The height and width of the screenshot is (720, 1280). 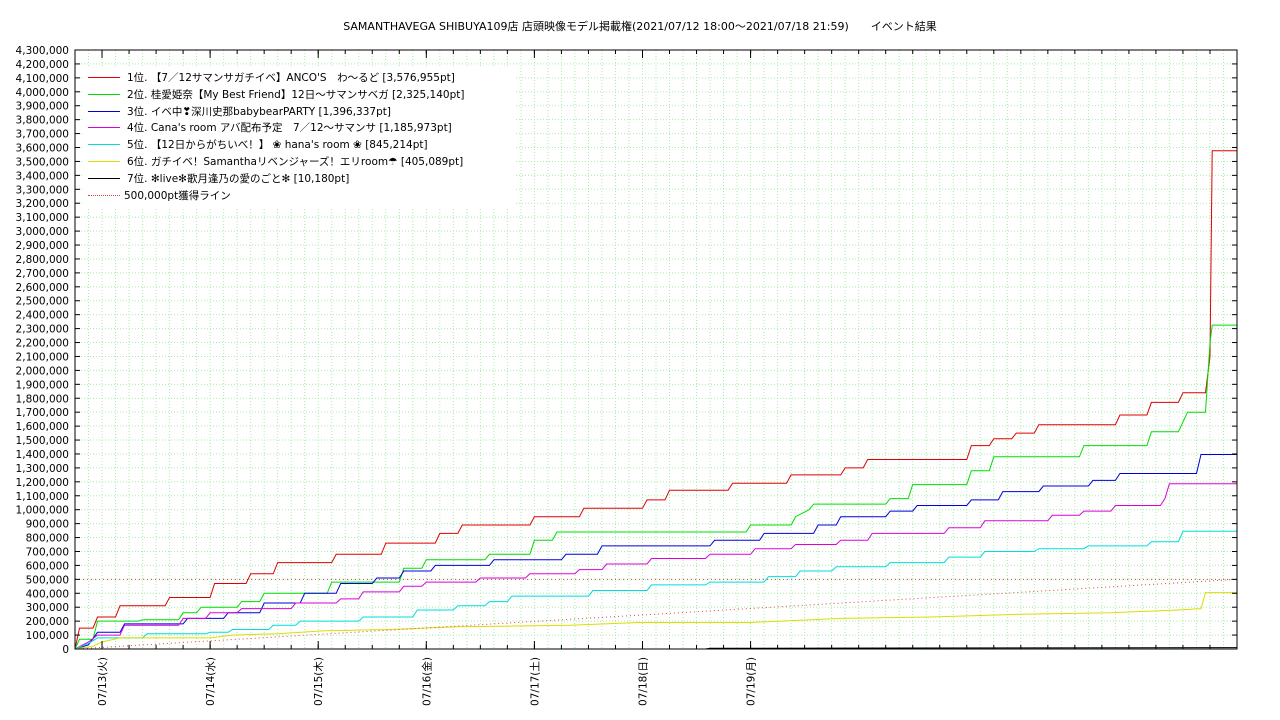 I want to click on legend-item: 3位. イベ中❣深川史那babybearPARTY [1,396,337pt], so click(x=298, y=111).